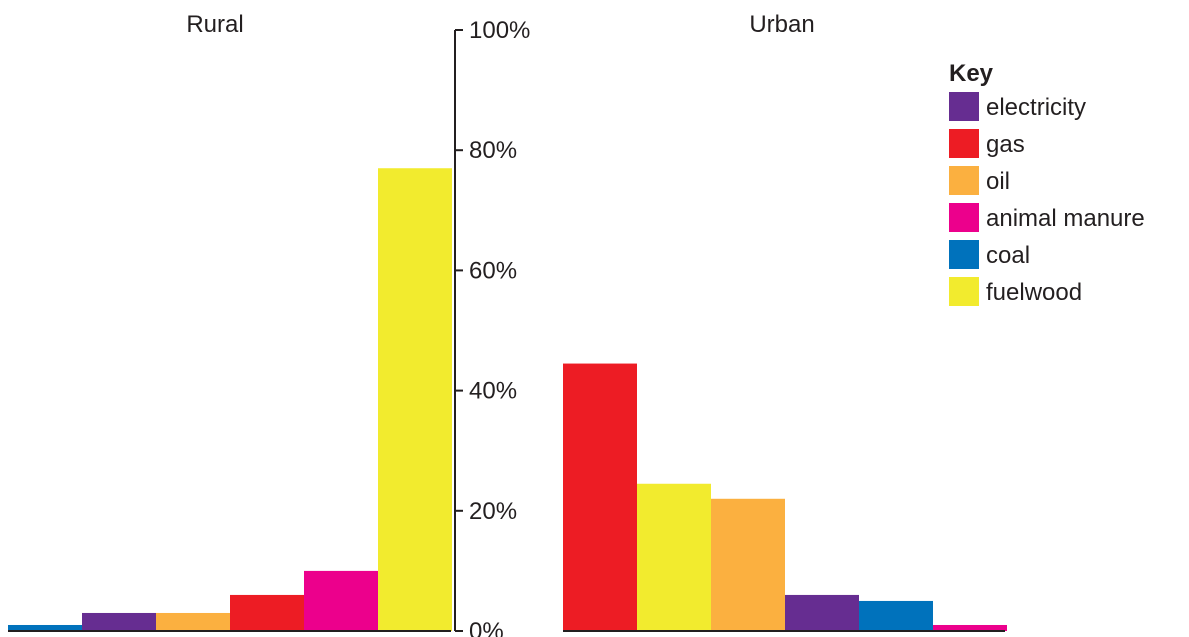 The height and width of the screenshot is (637, 1189). Describe the element at coordinates (493, 511) in the screenshot. I see `y-tick-label-1: 20%` at that location.